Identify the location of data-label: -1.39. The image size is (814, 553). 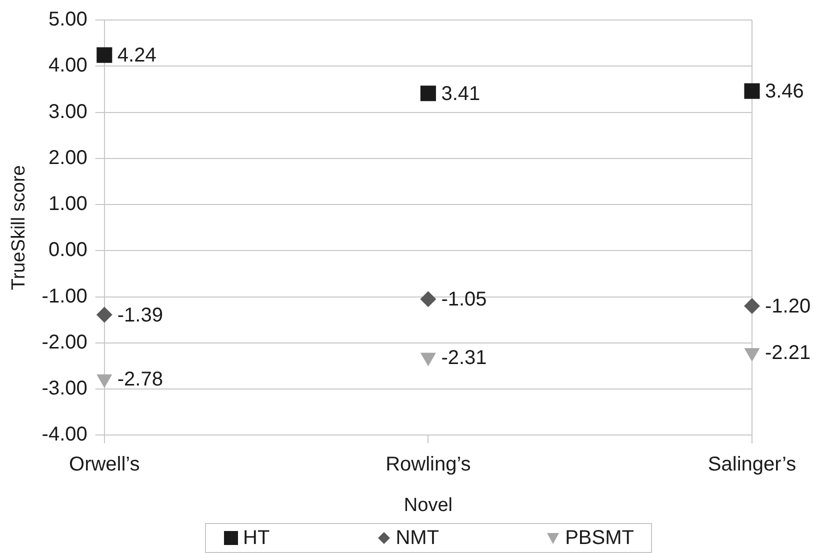
(140, 315).